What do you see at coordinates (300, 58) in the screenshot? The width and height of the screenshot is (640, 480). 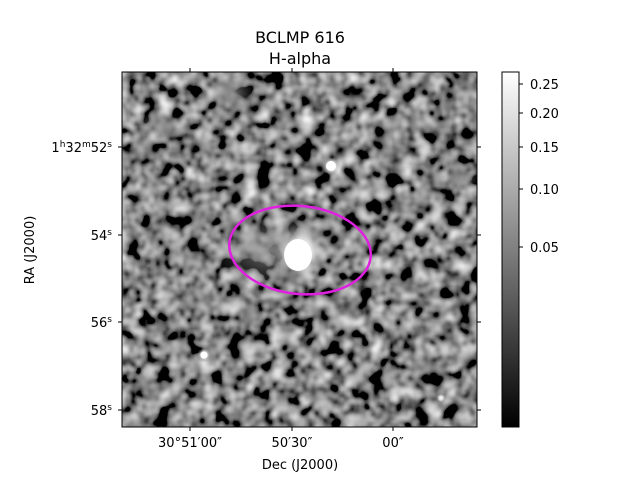 I see `plot-subtitle: H-alpha` at bounding box center [300, 58].